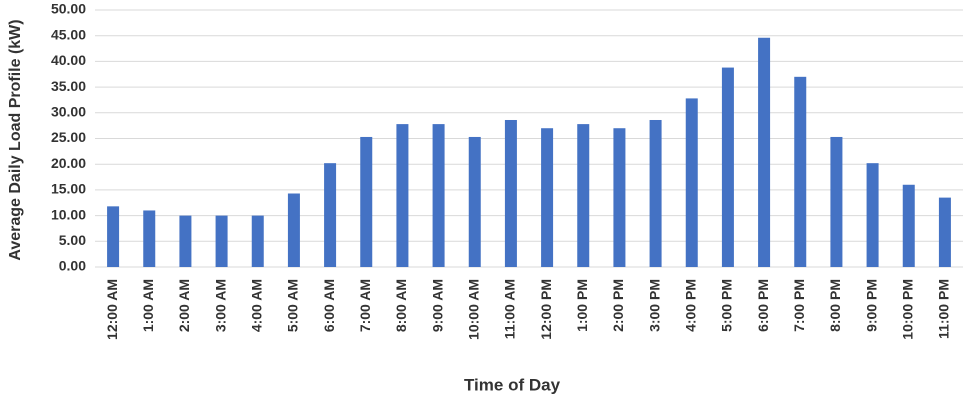 This screenshot has height=401, width=969. What do you see at coordinates (871, 305) in the screenshot?
I see `x-tick-label: 9:00 PM` at bounding box center [871, 305].